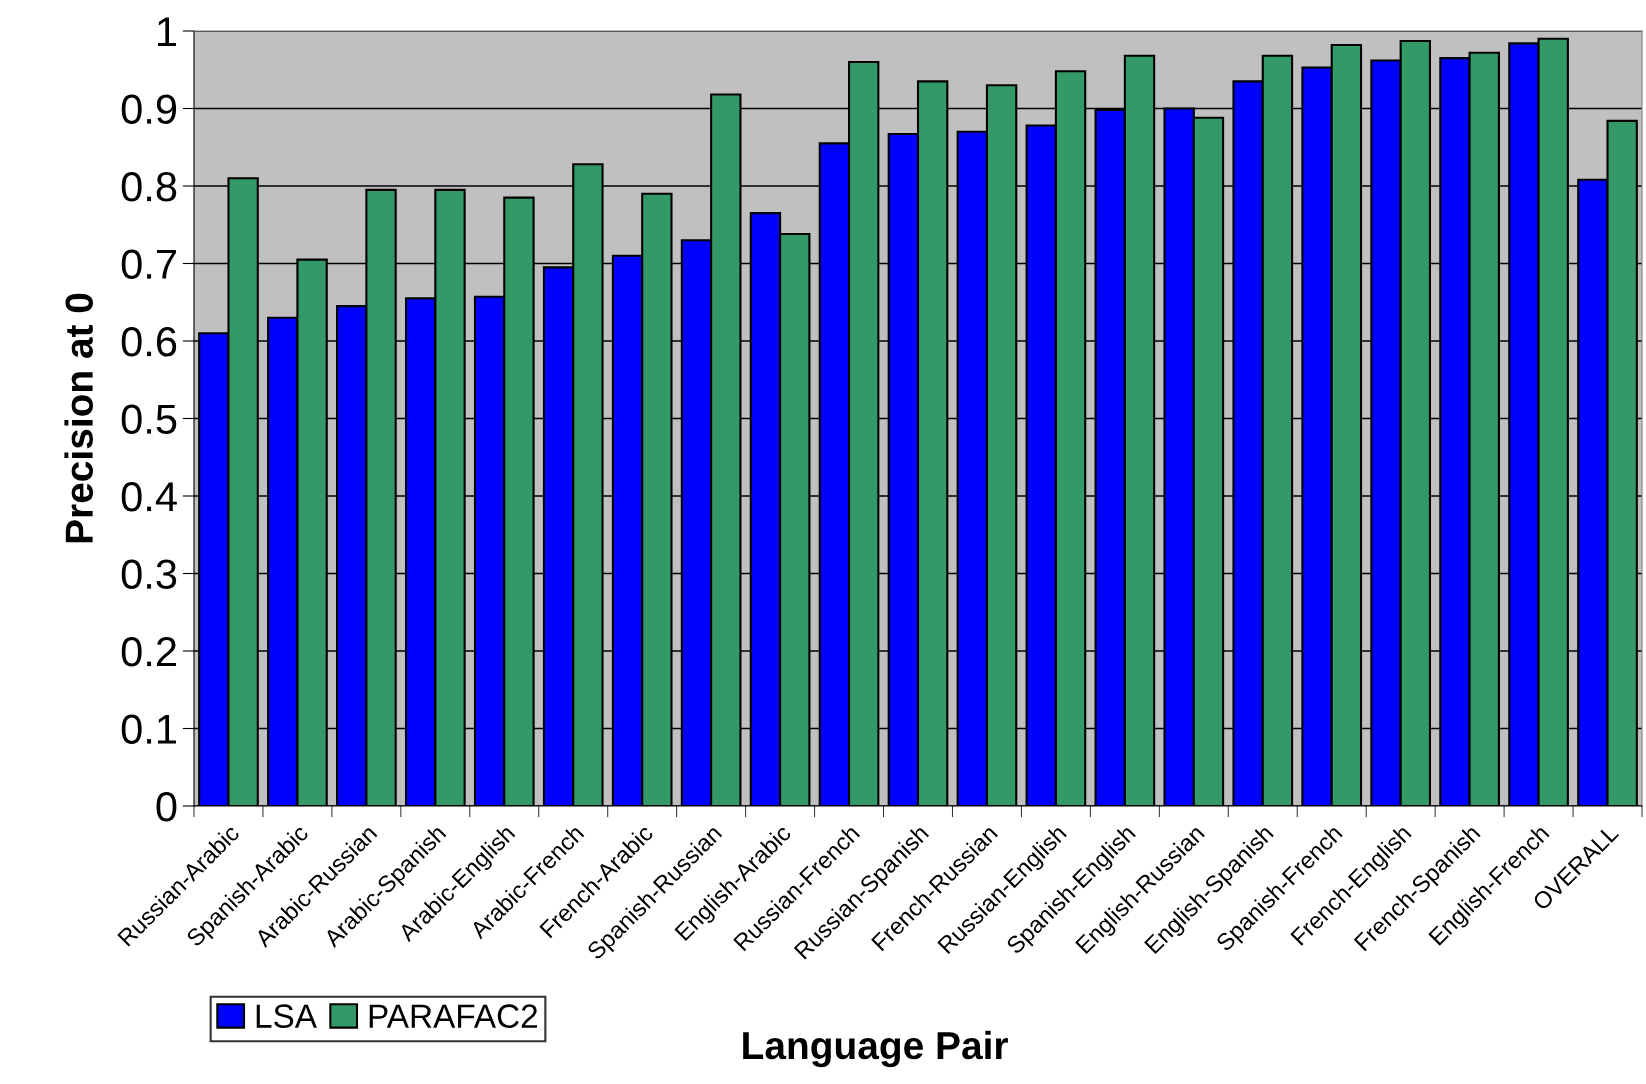  I want to click on y-tick-label: 0, so click(166, 807).